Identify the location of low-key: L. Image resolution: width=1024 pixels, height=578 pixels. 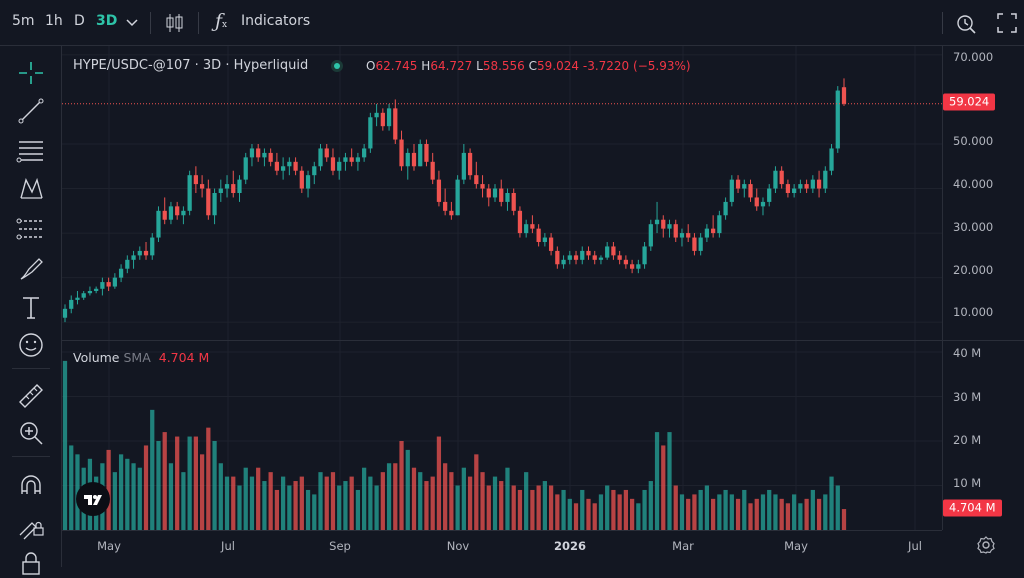
(479, 66).